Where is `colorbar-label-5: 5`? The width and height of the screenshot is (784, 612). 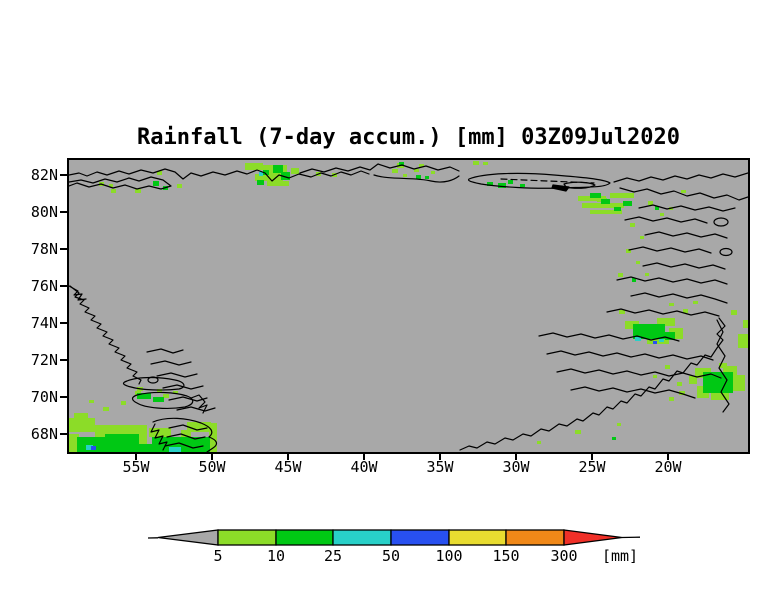 colorbar-label-5: 5 is located at coordinates (218, 556).